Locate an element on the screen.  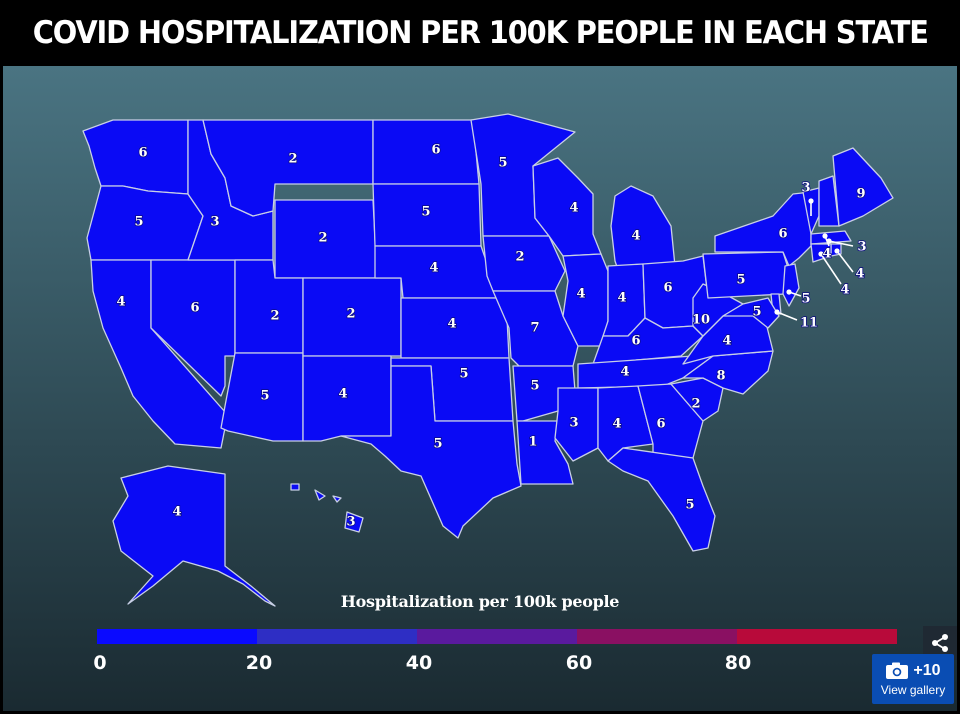
state-hi is located at coordinates (327, 508).